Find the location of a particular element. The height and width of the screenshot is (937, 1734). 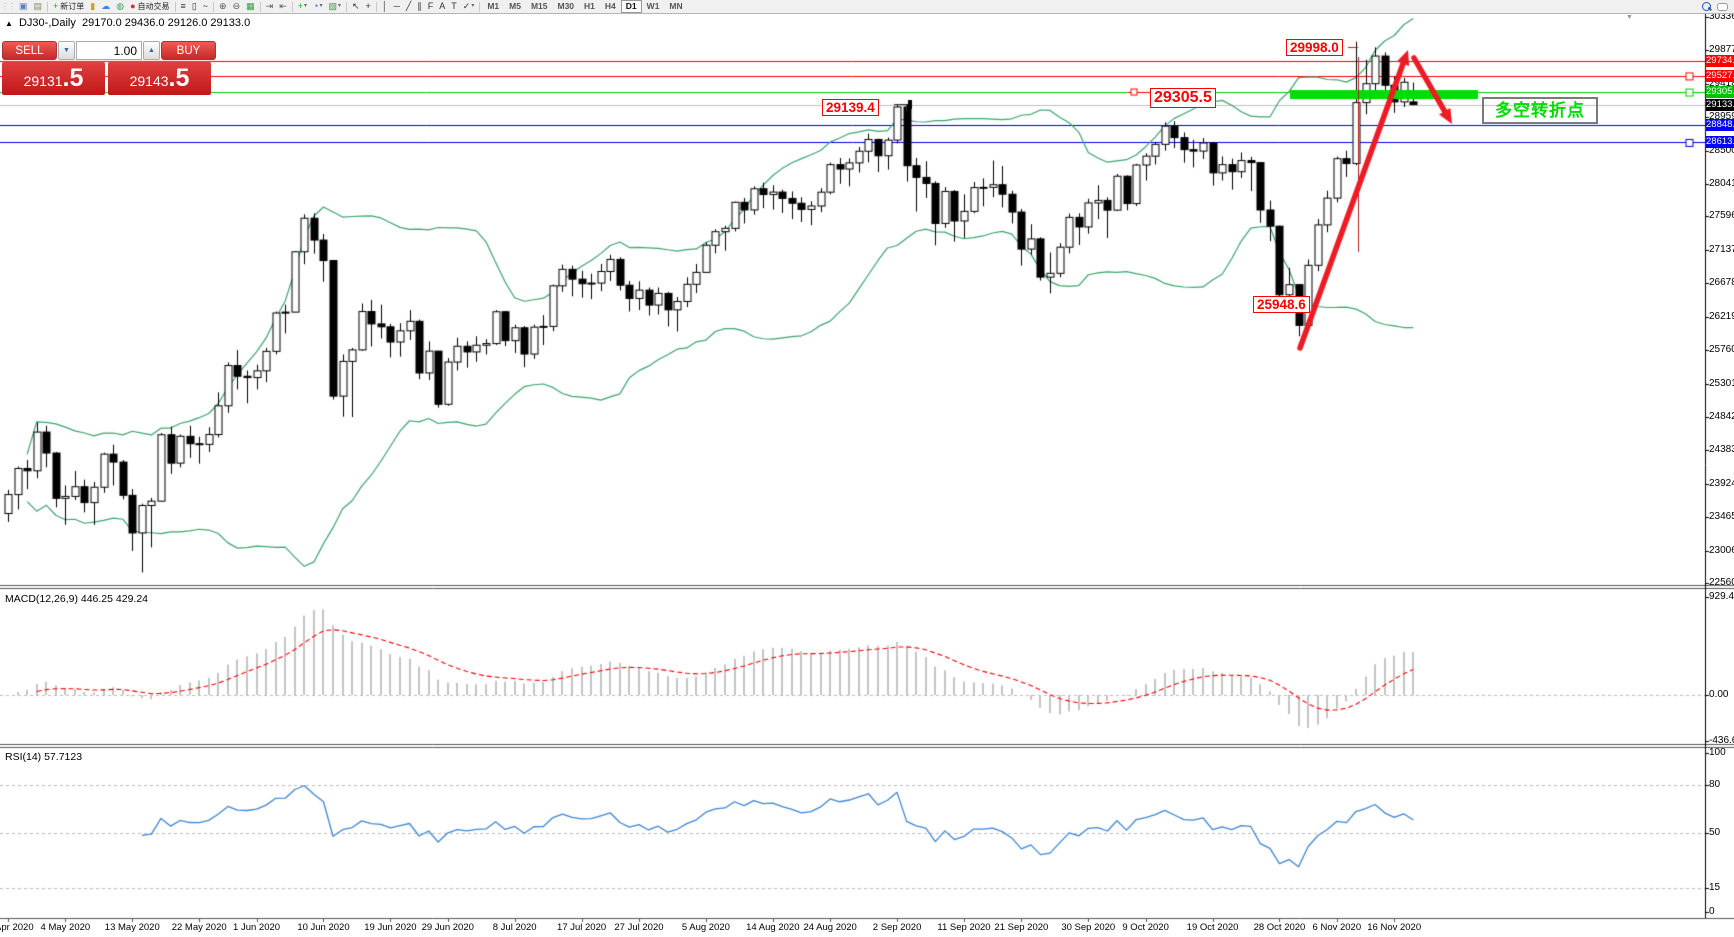

signals-icon: ◍ is located at coordinates (120, 6).